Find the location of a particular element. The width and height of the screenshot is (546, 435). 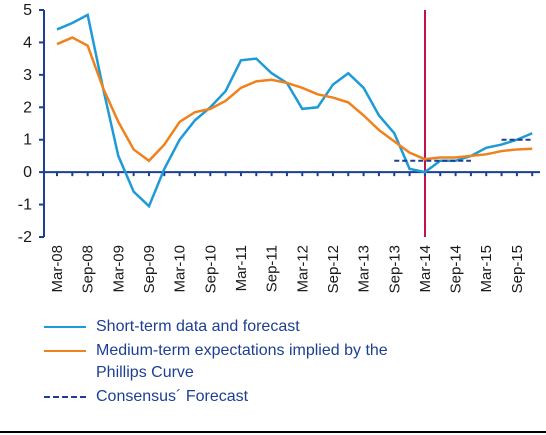

x-tick-label: Mar-15 is located at coordinates (486, 269).